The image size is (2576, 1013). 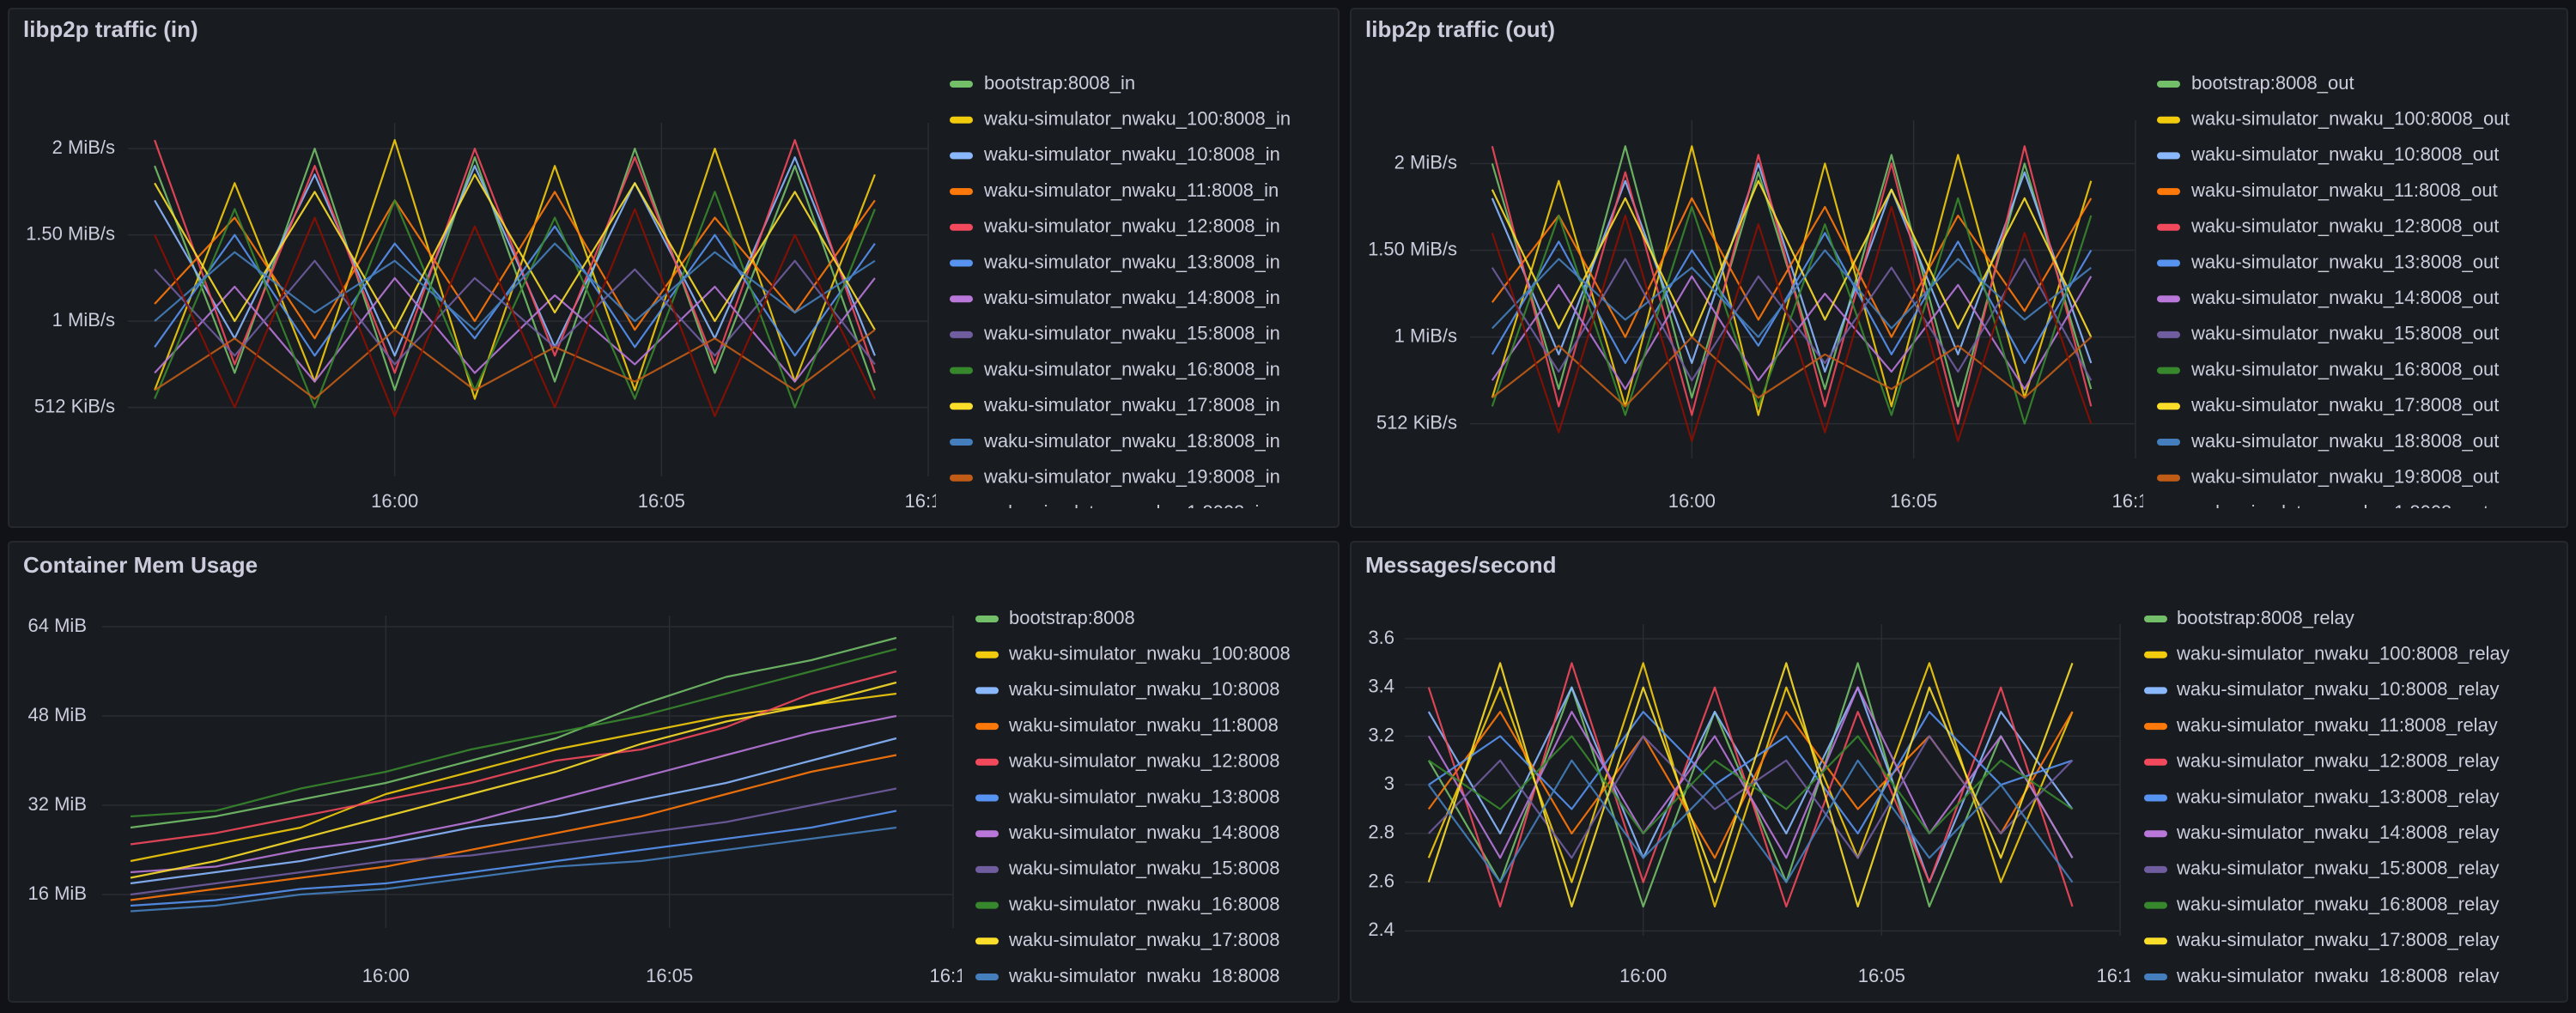 What do you see at coordinates (58, 804) in the screenshot?
I see `y-tick-label: 32 MiB` at bounding box center [58, 804].